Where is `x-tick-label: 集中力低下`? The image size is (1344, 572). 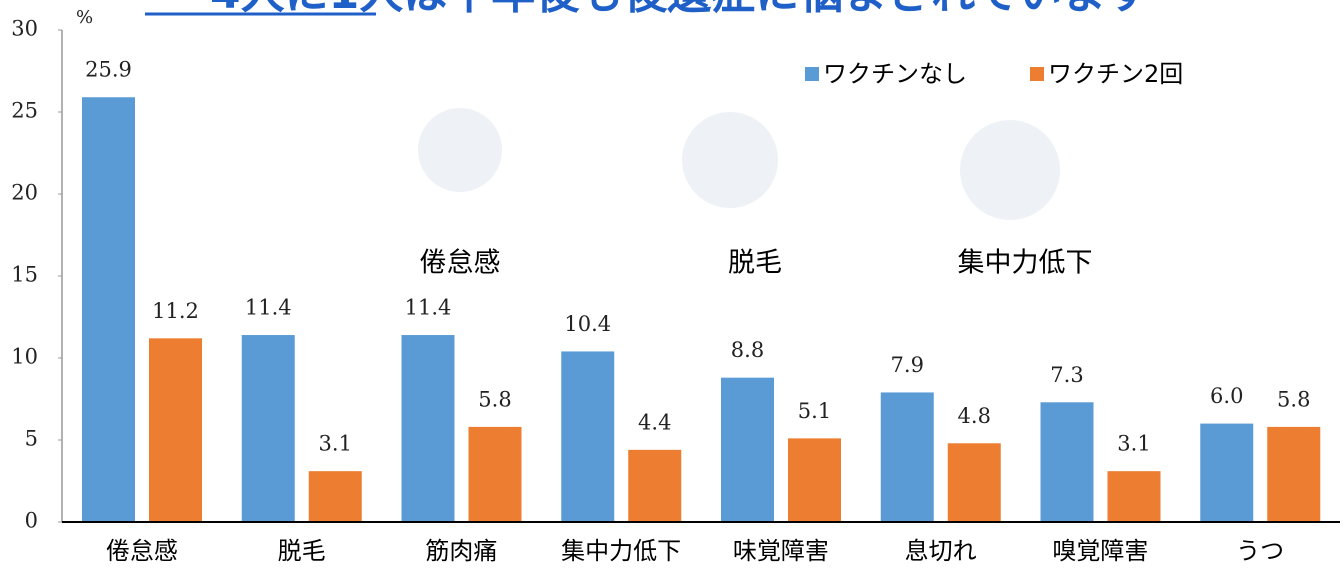 x-tick-label: 集中力低下 is located at coordinates (621, 551).